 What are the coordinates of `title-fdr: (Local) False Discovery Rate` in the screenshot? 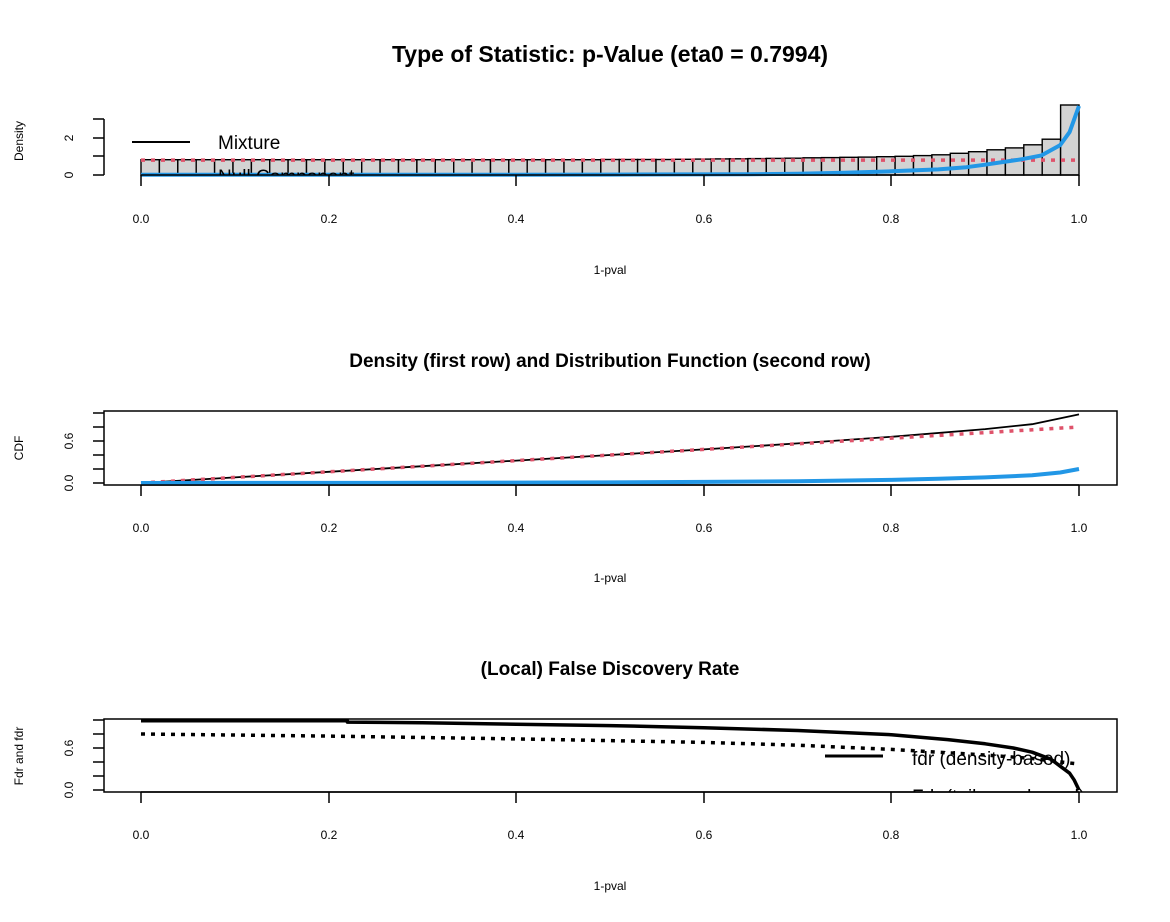 It's located at (610, 669).